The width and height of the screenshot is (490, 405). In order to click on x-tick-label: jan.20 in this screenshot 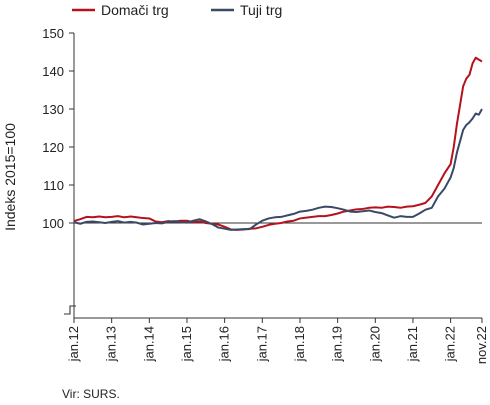, I will do `click(374, 344)`.